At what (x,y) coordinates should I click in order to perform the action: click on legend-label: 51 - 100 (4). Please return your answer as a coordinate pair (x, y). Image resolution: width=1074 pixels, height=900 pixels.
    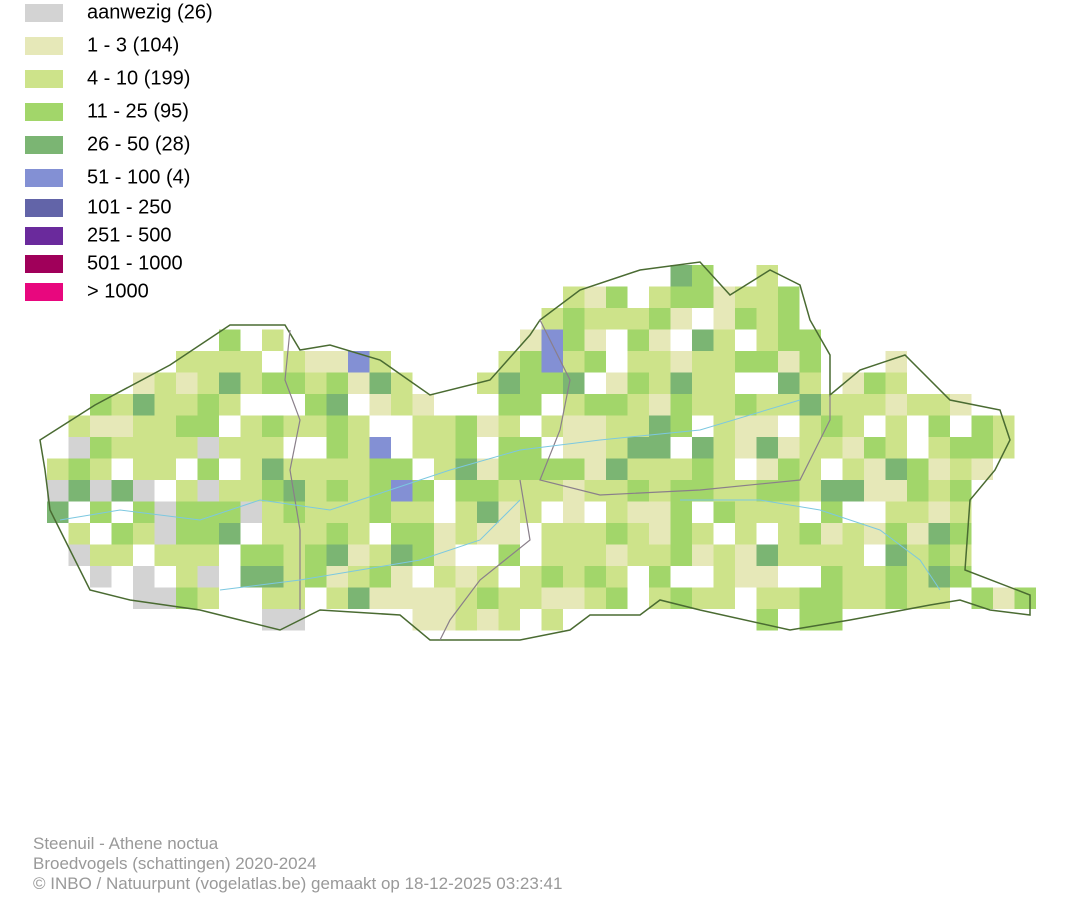
    Looking at the image, I should click on (138, 177).